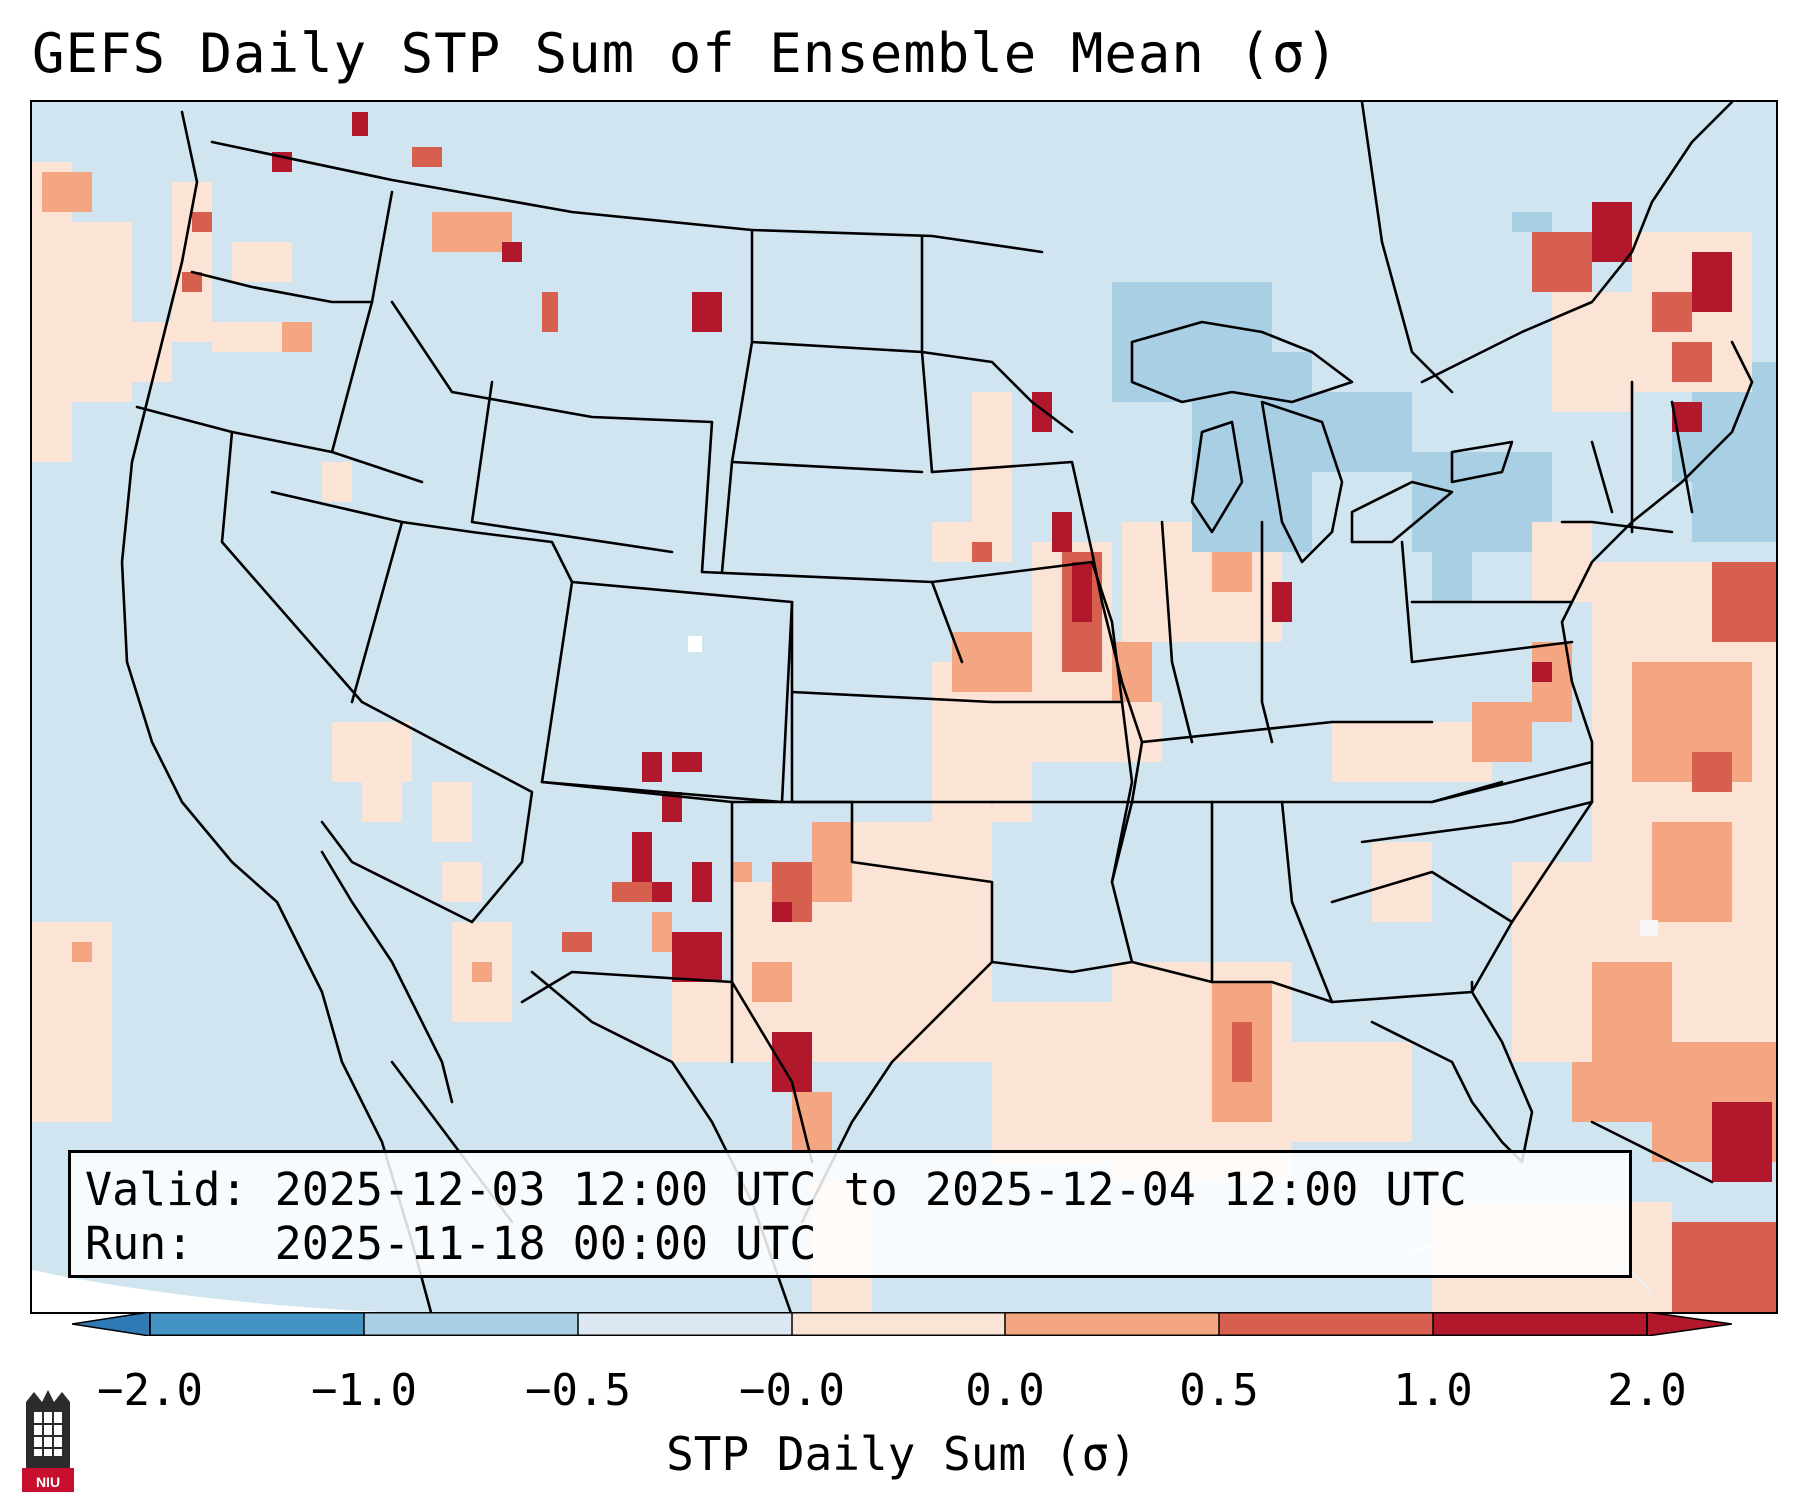 The image size is (1803, 1506). I want to click on colorbar-tick-label: −1.0, so click(364, 1390).